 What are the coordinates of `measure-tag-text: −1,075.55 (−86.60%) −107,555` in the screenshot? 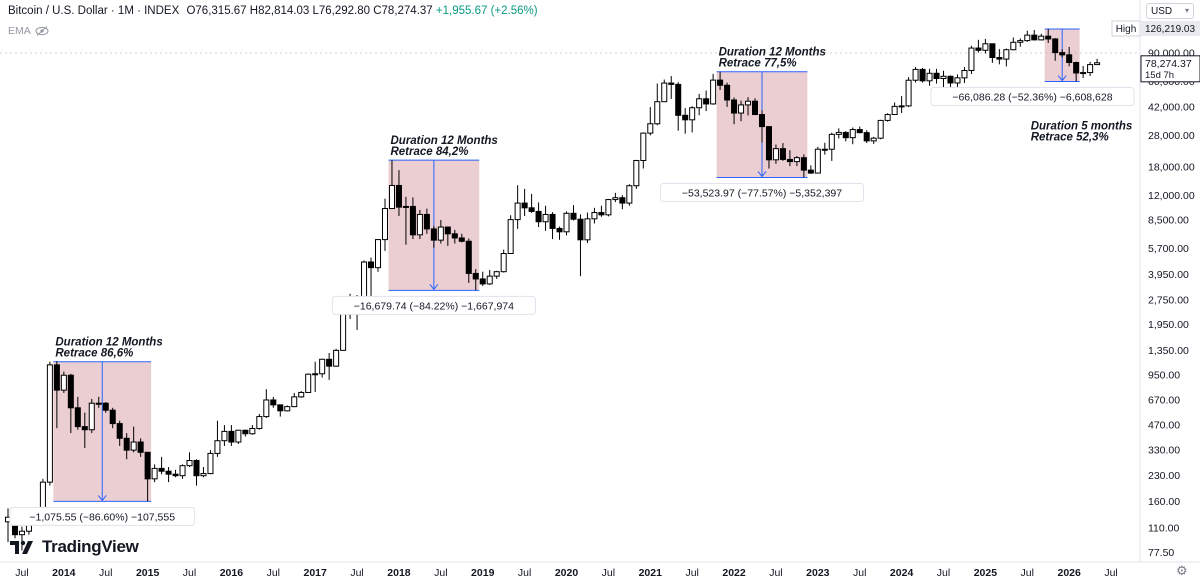 It's located at (102, 517).